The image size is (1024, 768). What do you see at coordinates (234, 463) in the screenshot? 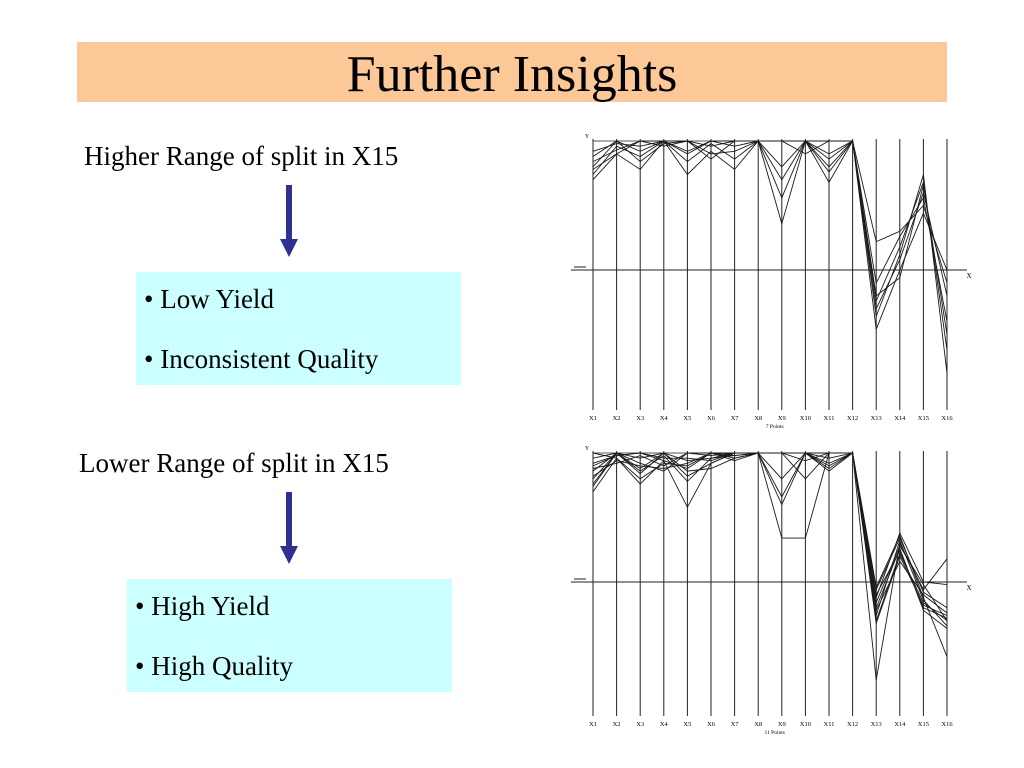
I see `section-heading-lower-range: Lower Range of split in X15` at bounding box center [234, 463].